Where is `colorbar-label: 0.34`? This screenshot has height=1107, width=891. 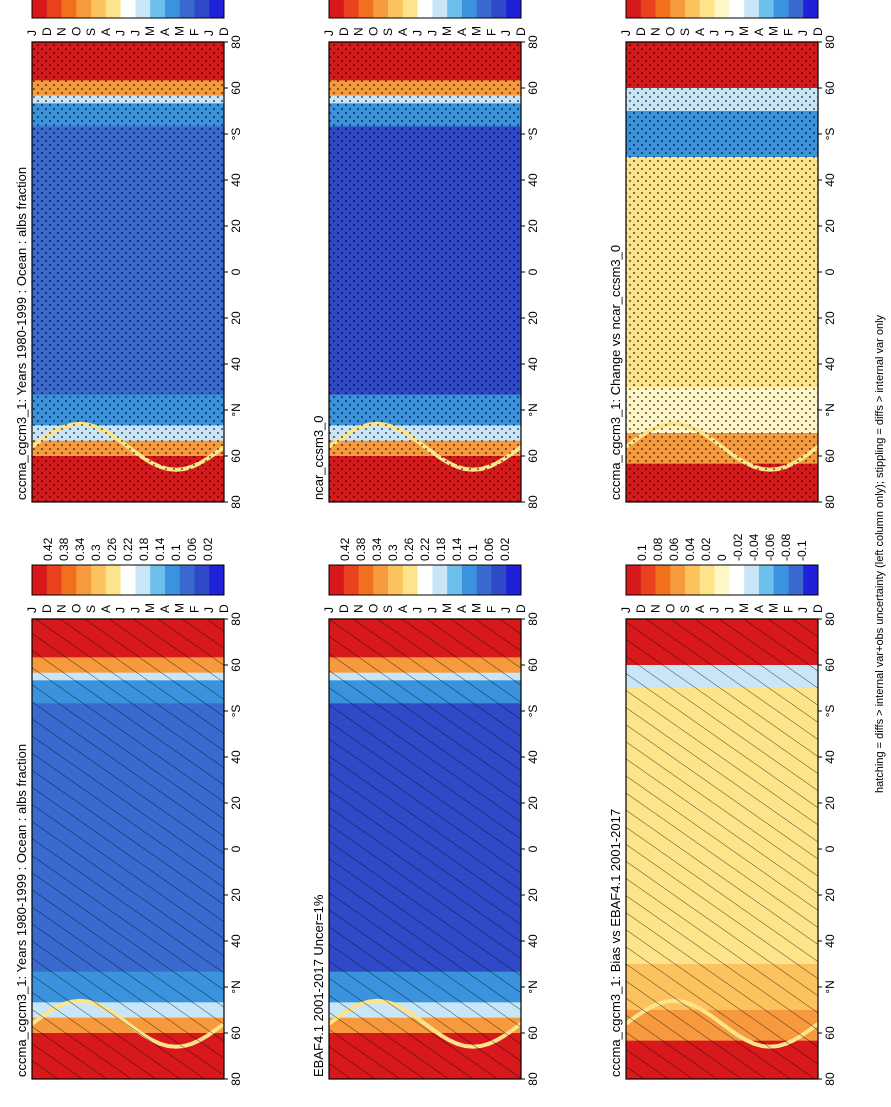
colorbar-label: 0.34 is located at coordinates (377, 549).